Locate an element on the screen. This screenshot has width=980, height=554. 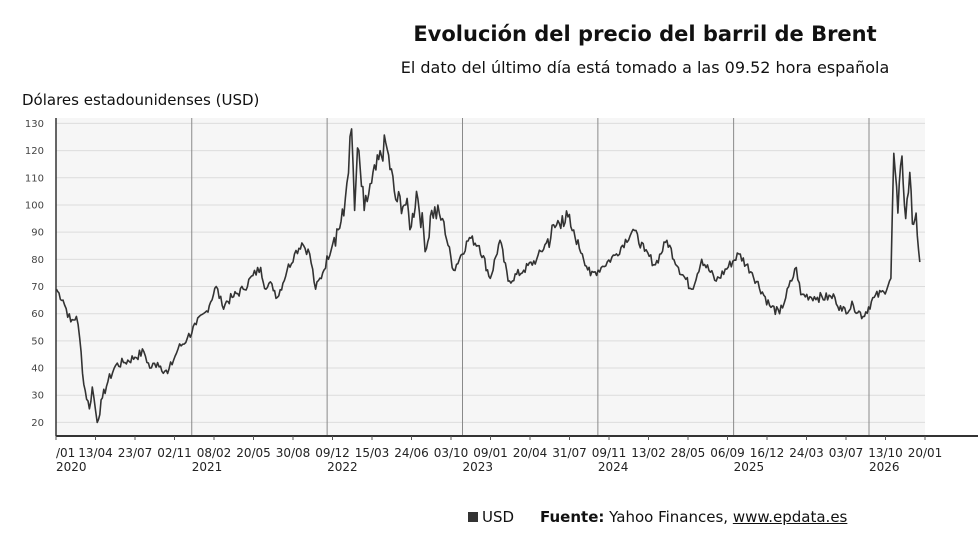
year-label: 2021 is located at coordinates (207, 467).